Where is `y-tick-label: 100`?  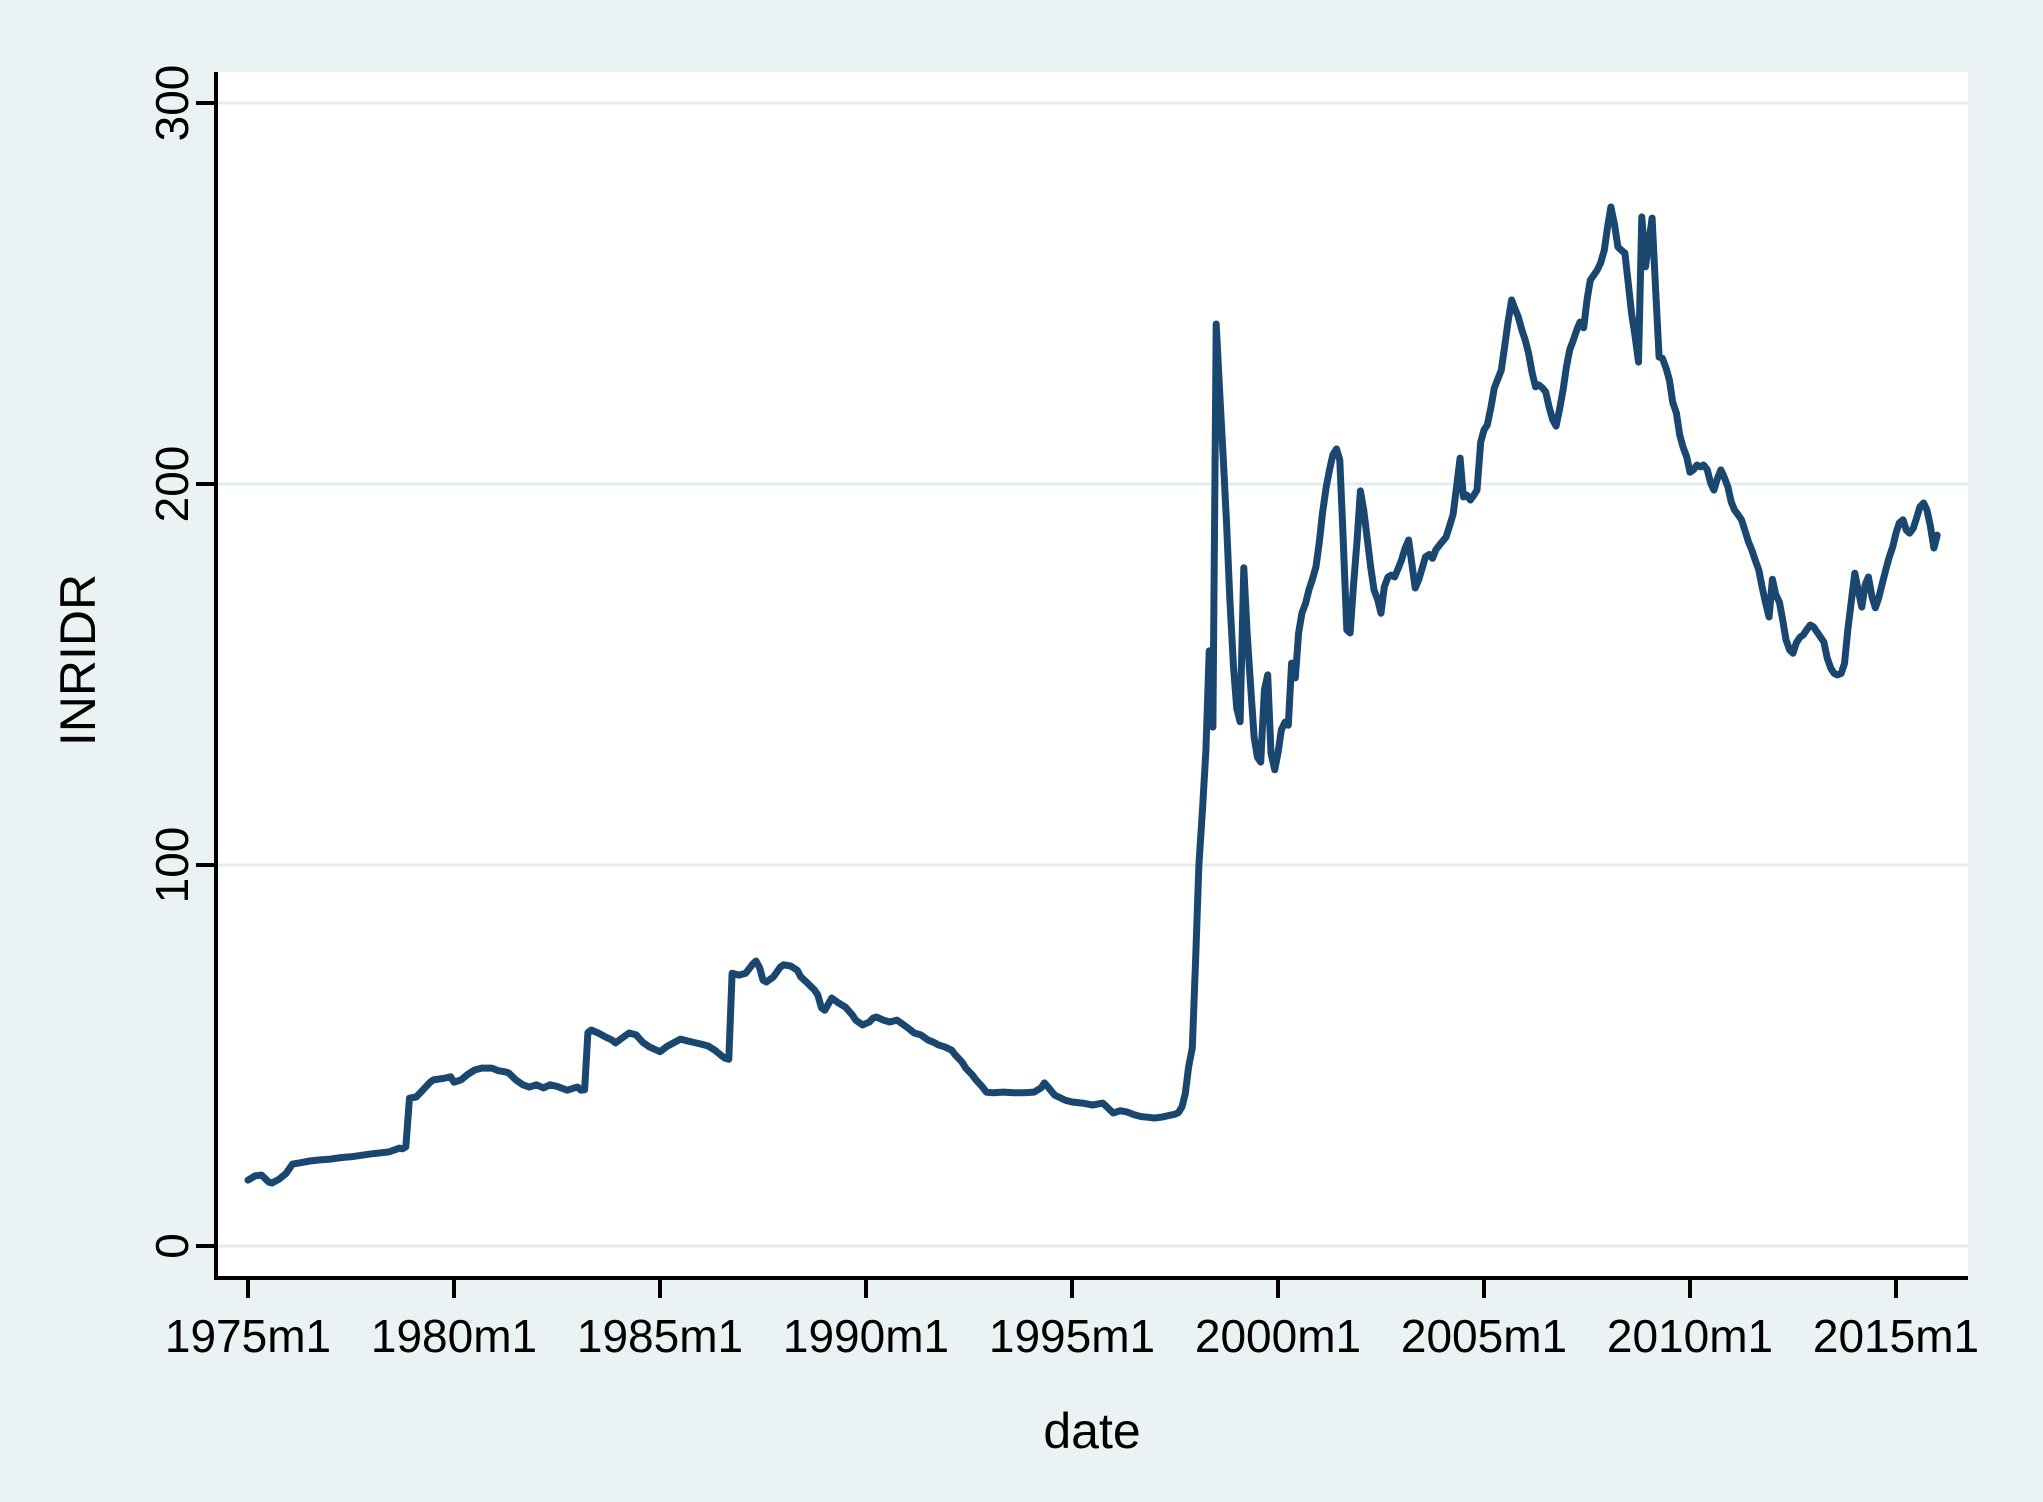 y-tick-label: 100 is located at coordinates (172, 865).